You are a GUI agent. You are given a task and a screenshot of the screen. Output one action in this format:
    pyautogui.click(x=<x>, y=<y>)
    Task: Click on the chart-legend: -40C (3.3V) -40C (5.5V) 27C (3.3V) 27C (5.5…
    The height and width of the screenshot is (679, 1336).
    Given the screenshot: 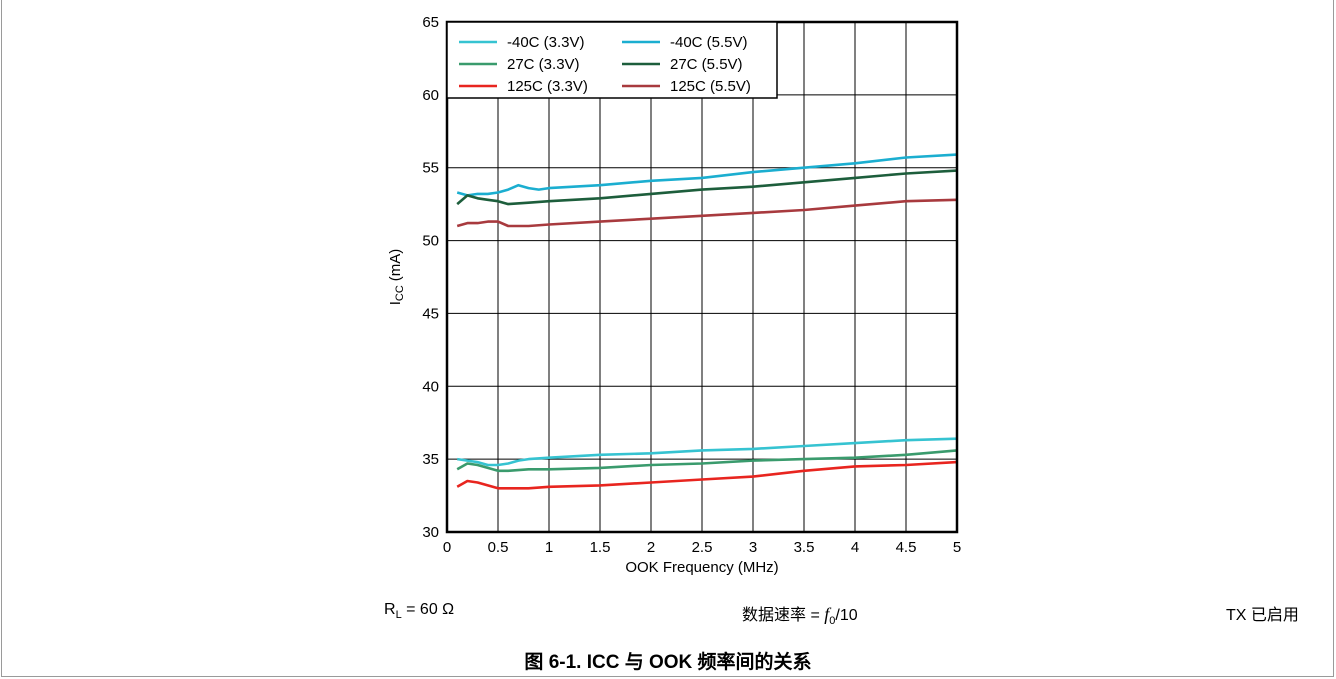 What is the action you would take?
    pyautogui.click(x=612, y=60)
    